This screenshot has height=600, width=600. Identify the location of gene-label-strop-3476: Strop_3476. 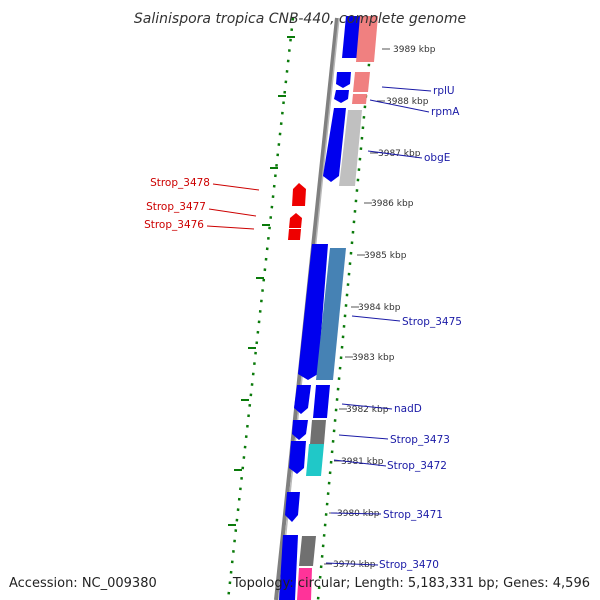
(174, 225).